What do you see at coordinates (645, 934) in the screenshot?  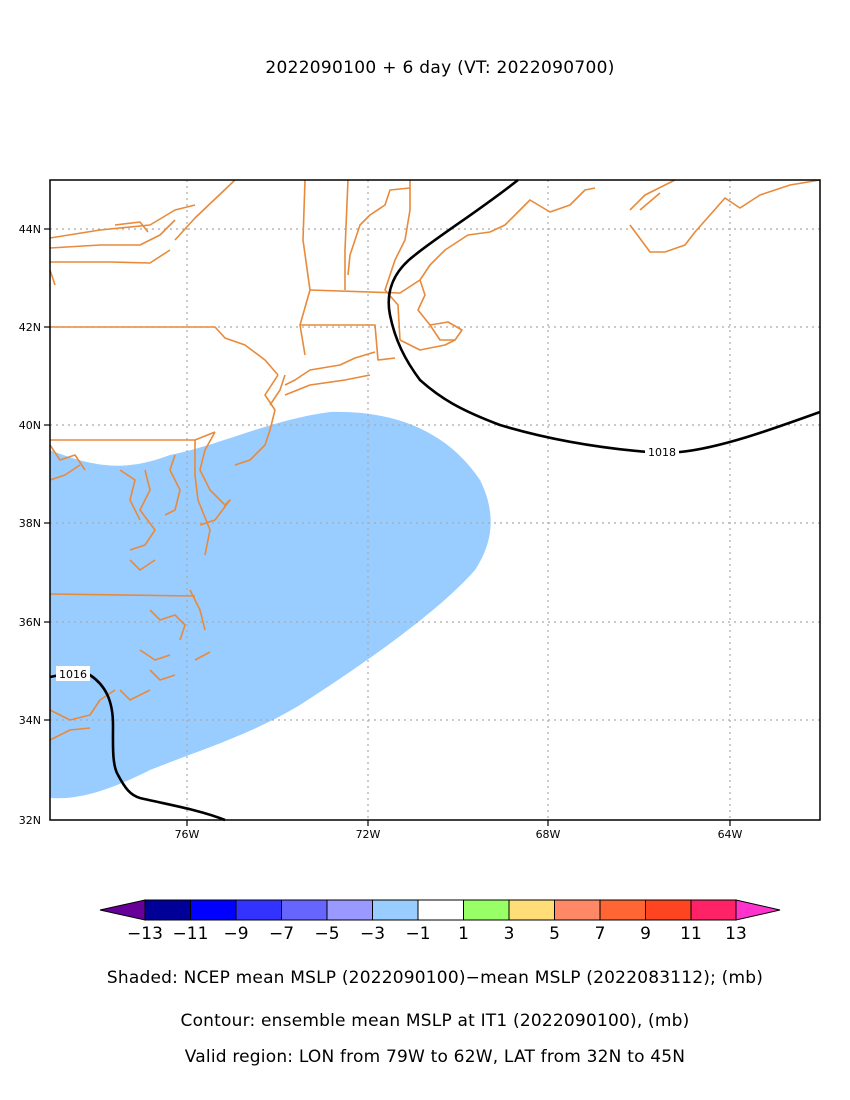 I see `colorbar-label: 9` at bounding box center [645, 934].